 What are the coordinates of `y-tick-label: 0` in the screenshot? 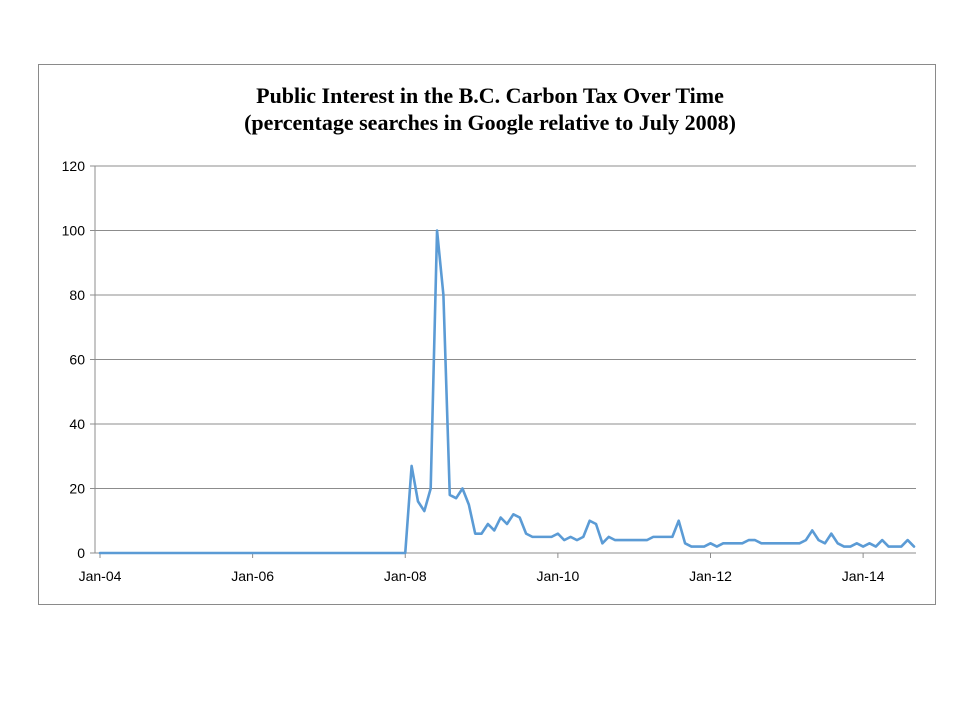 It's located at (81, 553).